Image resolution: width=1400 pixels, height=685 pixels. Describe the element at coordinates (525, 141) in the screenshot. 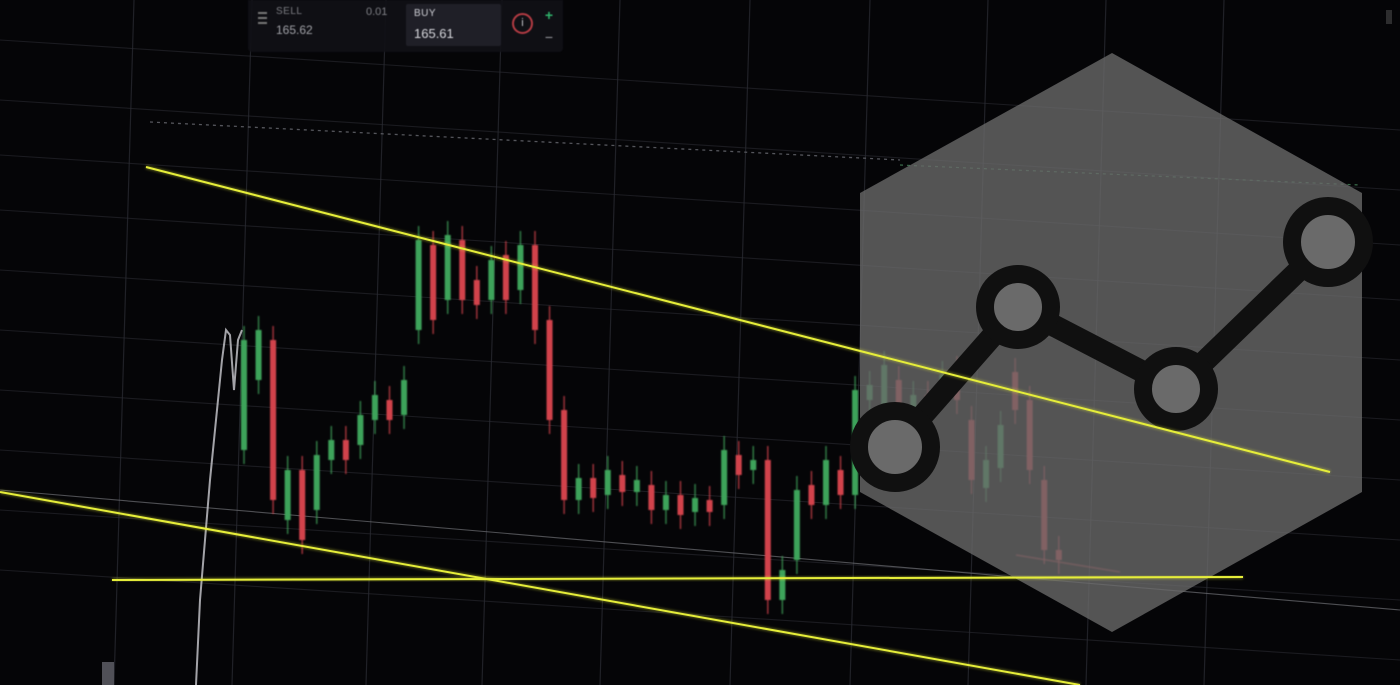

I see `grid-line-dashed` at that location.